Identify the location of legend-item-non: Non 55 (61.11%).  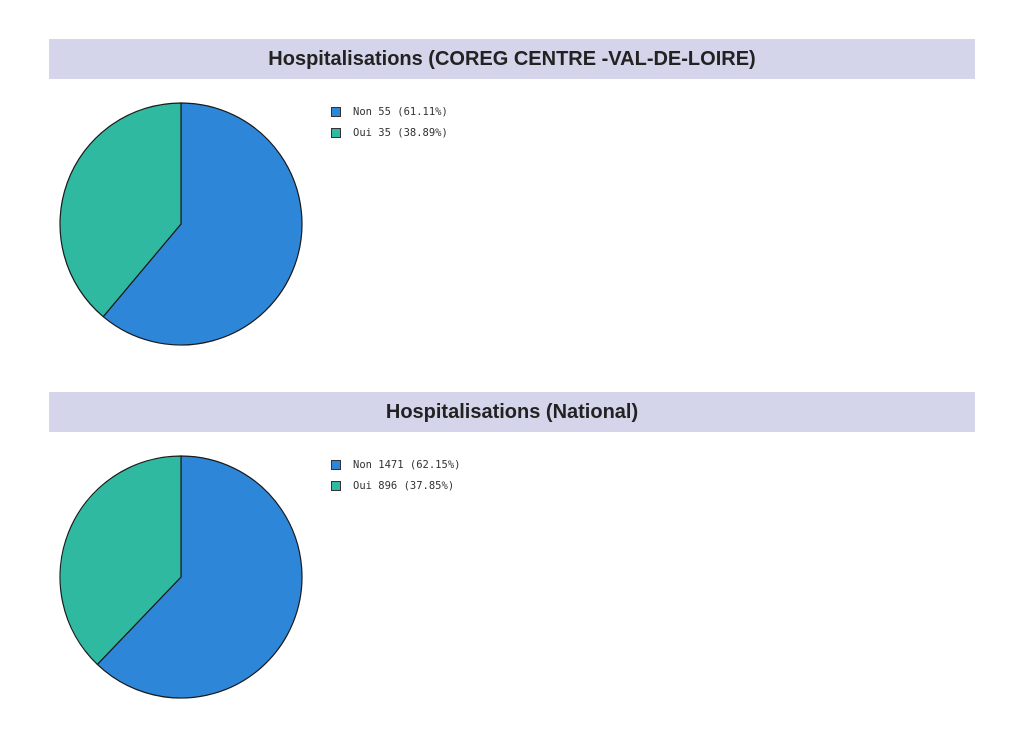
(389, 111).